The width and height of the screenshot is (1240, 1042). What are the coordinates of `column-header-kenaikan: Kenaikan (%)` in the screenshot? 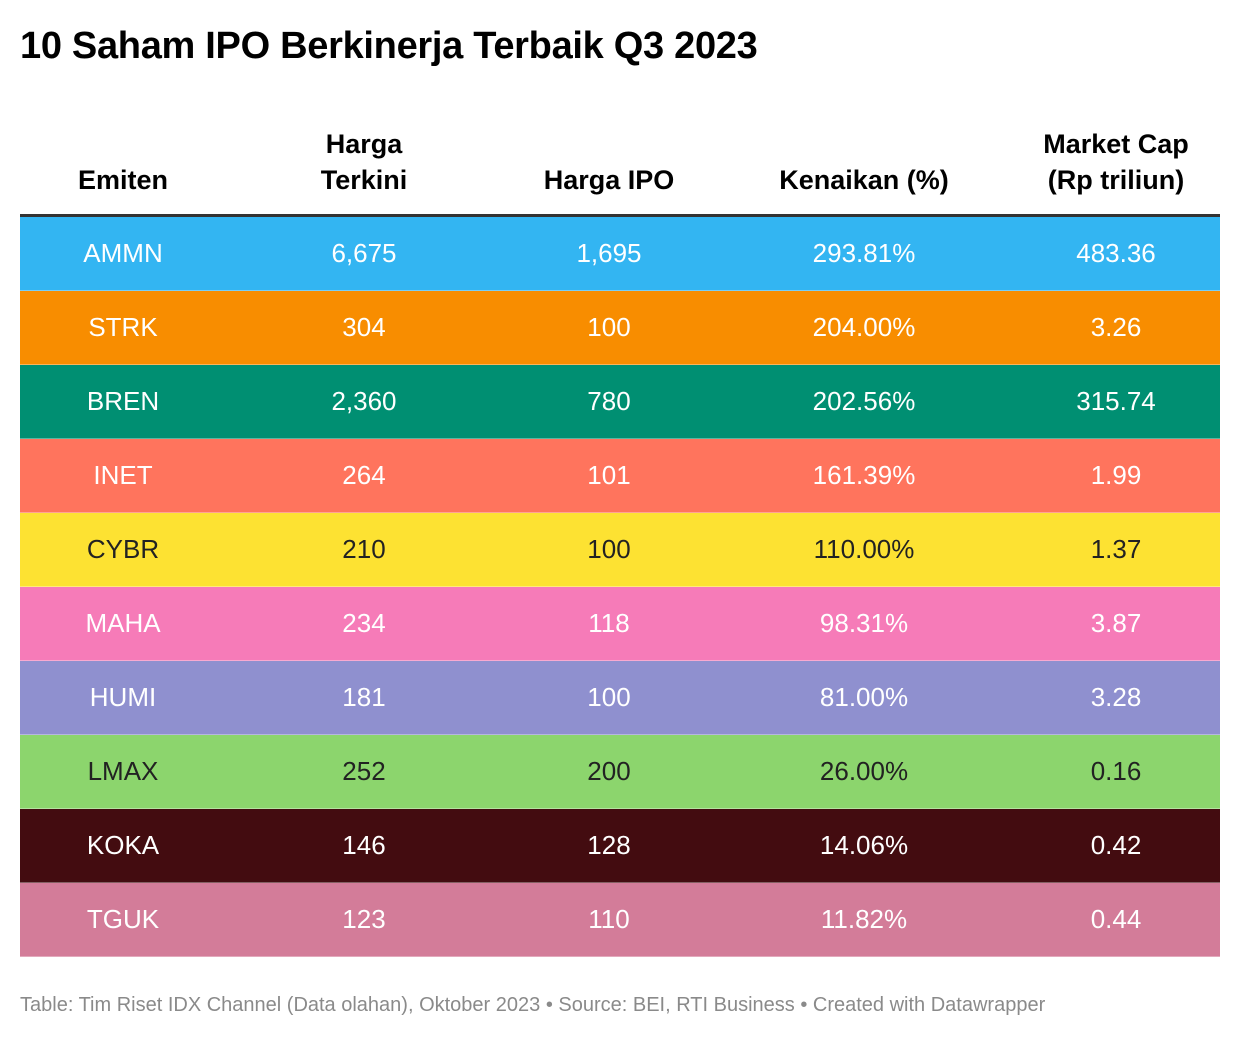 It's located at (864, 167).